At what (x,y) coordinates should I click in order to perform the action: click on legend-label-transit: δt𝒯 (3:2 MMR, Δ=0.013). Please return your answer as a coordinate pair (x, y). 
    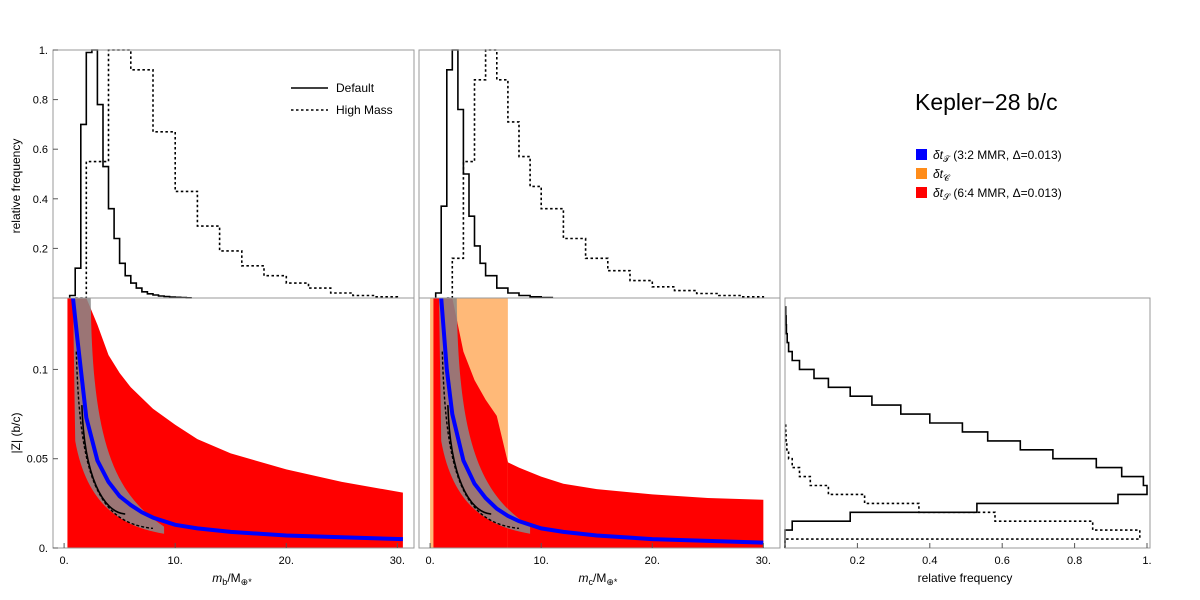
    Looking at the image, I should click on (997, 156).